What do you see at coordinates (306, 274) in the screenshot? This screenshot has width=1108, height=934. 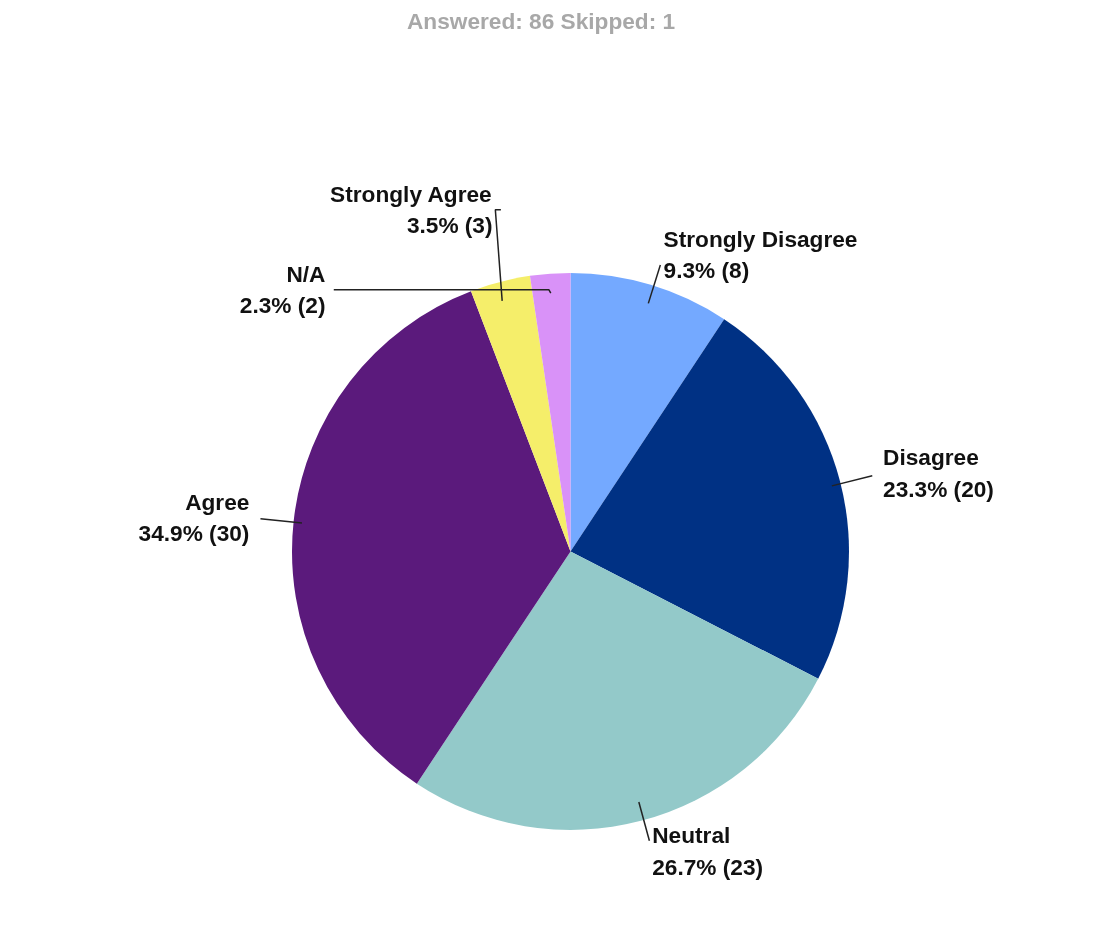 I see `slice-label: N/A` at bounding box center [306, 274].